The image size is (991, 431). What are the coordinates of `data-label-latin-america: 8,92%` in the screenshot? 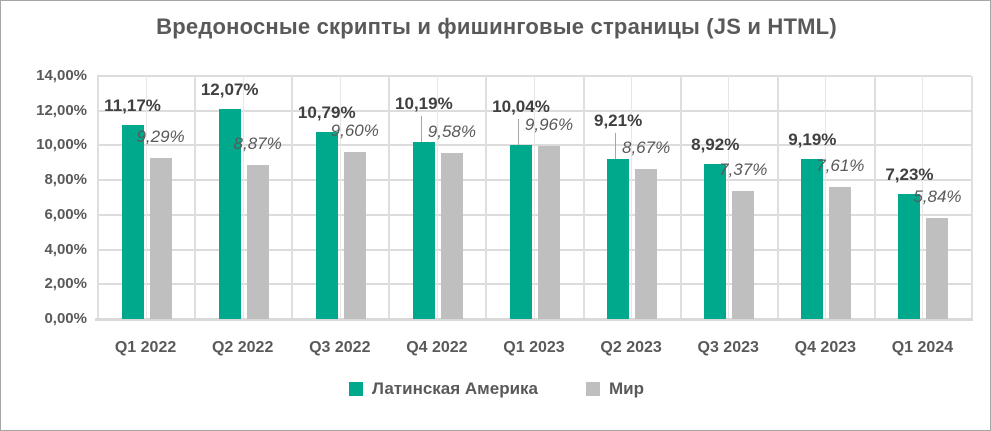 It's located at (715, 145).